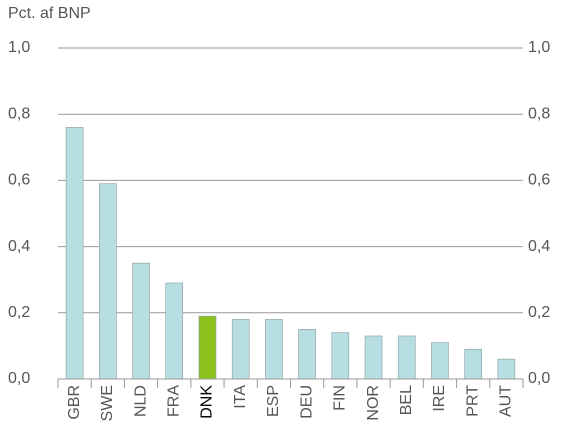  Describe the element at coordinates (539, 378) in the screenshot. I see `y2-tick-label: 0,0` at that location.